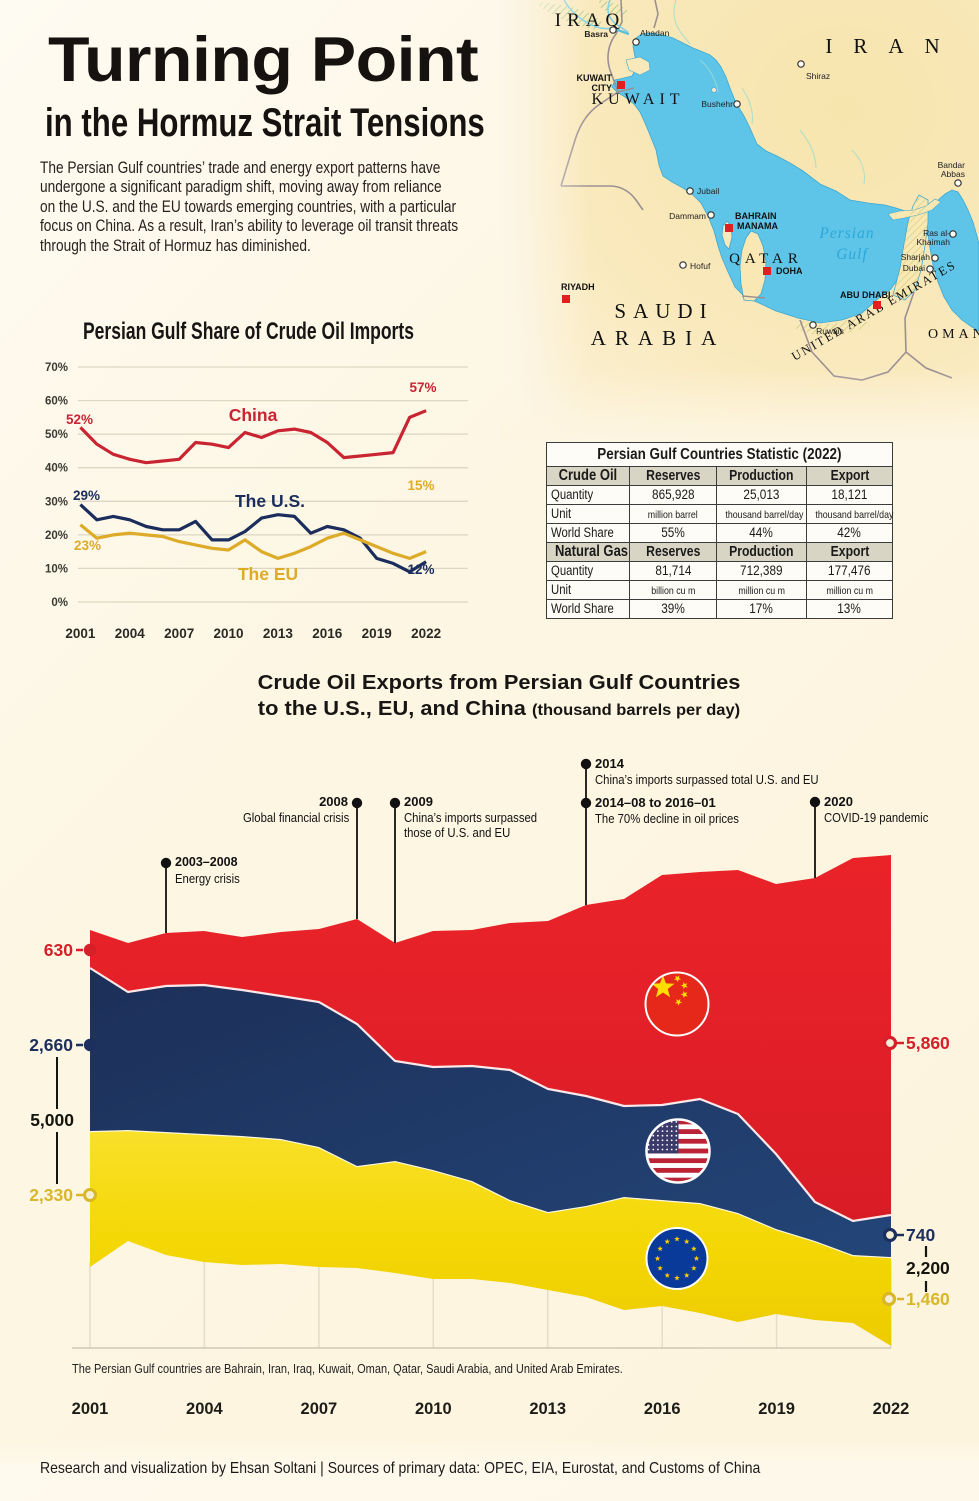 The width and height of the screenshot is (979, 1501). I want to click on svg-text: 10%, so click(56, 569).